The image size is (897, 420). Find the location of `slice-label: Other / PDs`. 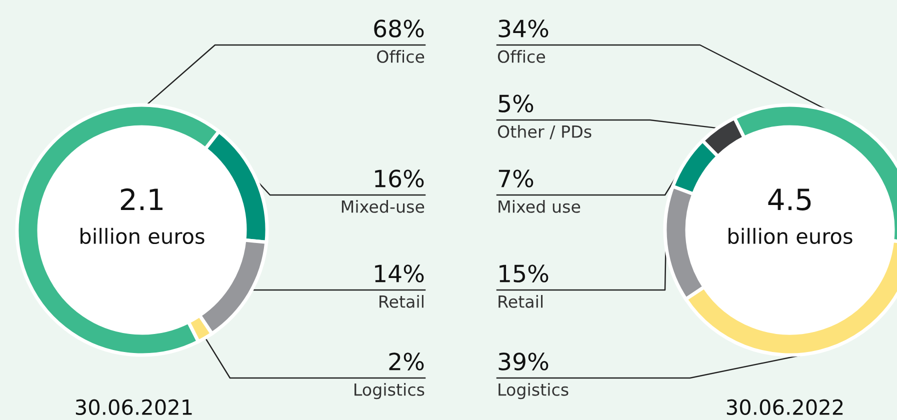

slice-label: Other / PDs is located at coordinates (545, 132).